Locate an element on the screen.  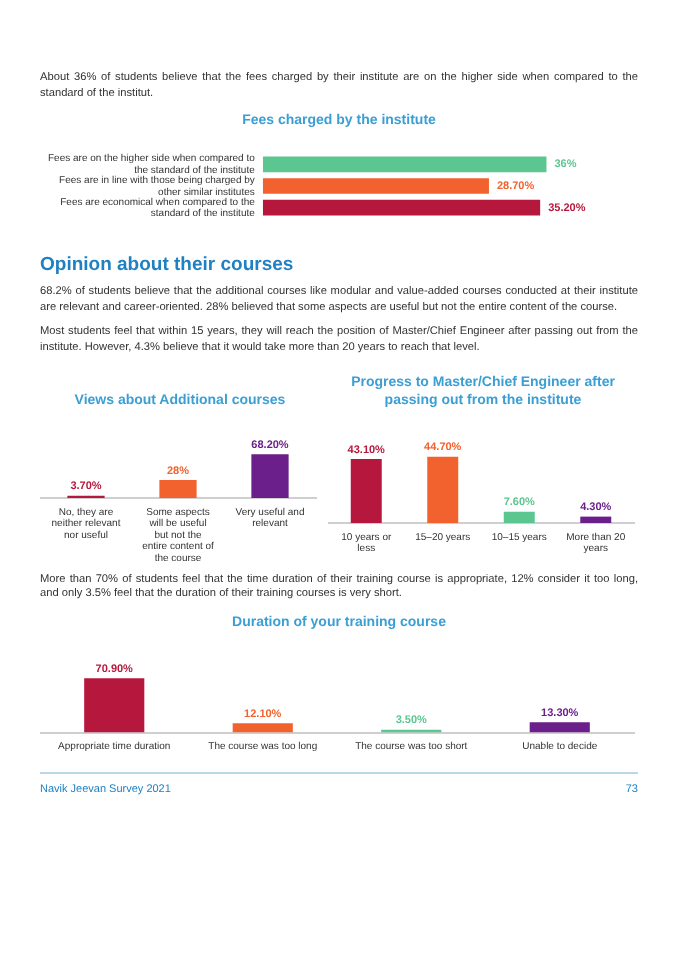
text: Opinion about their courses is located at coordinates (168, 265).